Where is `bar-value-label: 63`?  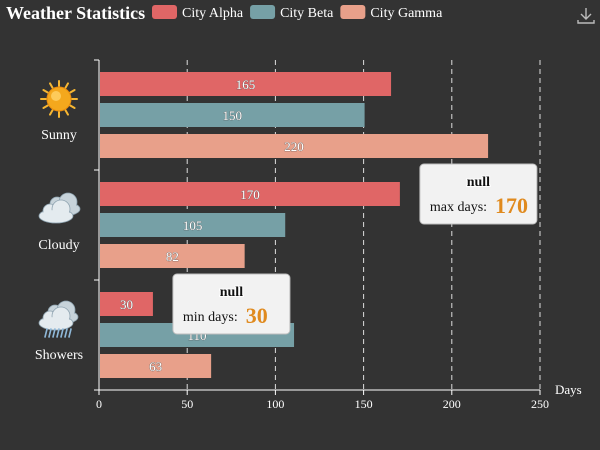 bar-value-label: 63 is located at coordinates (155, 366).